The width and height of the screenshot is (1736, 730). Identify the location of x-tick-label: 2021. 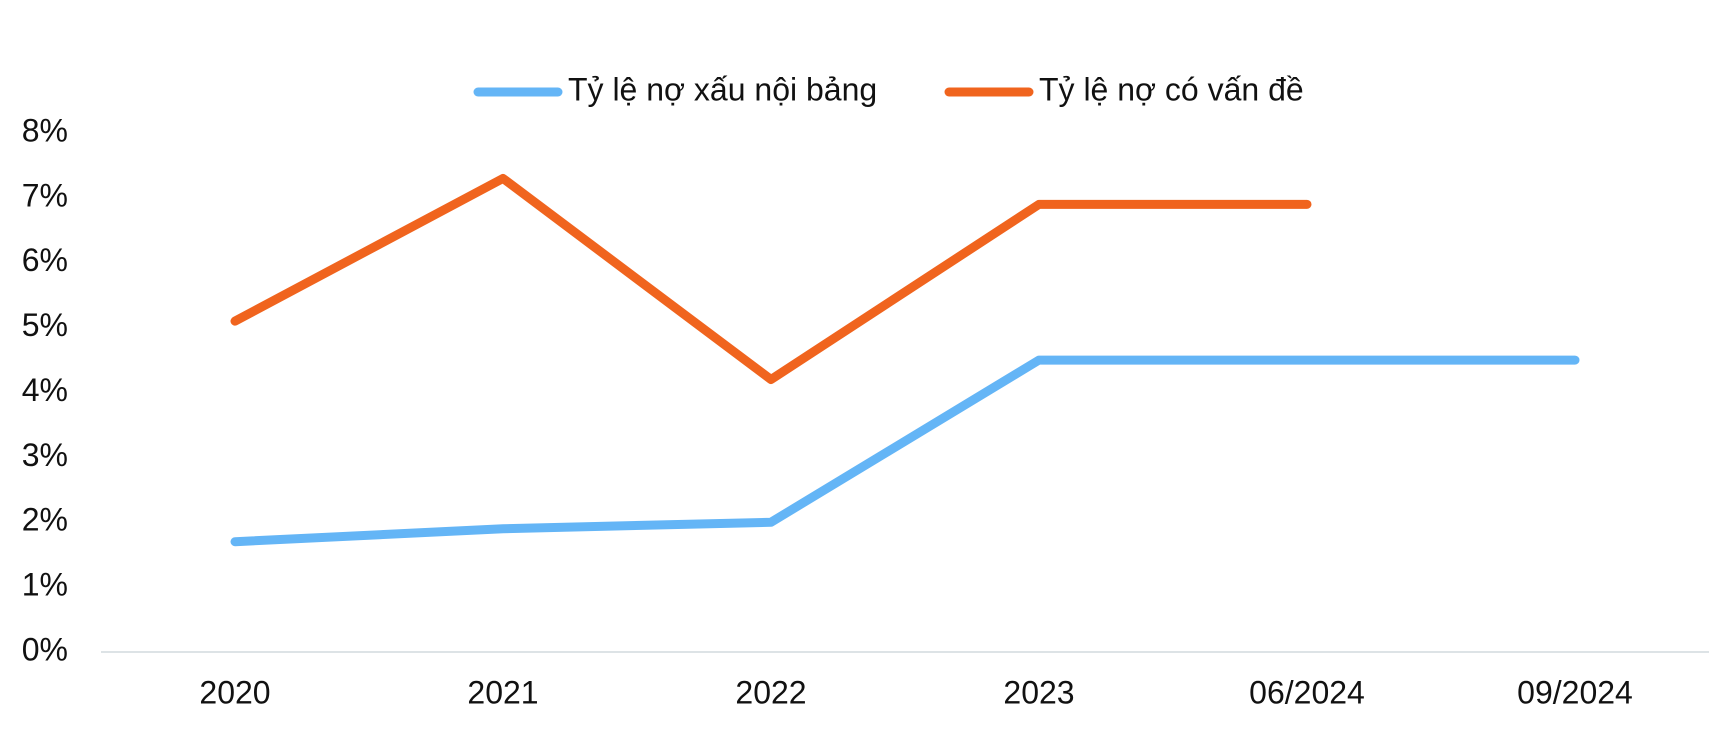
(502, 692).